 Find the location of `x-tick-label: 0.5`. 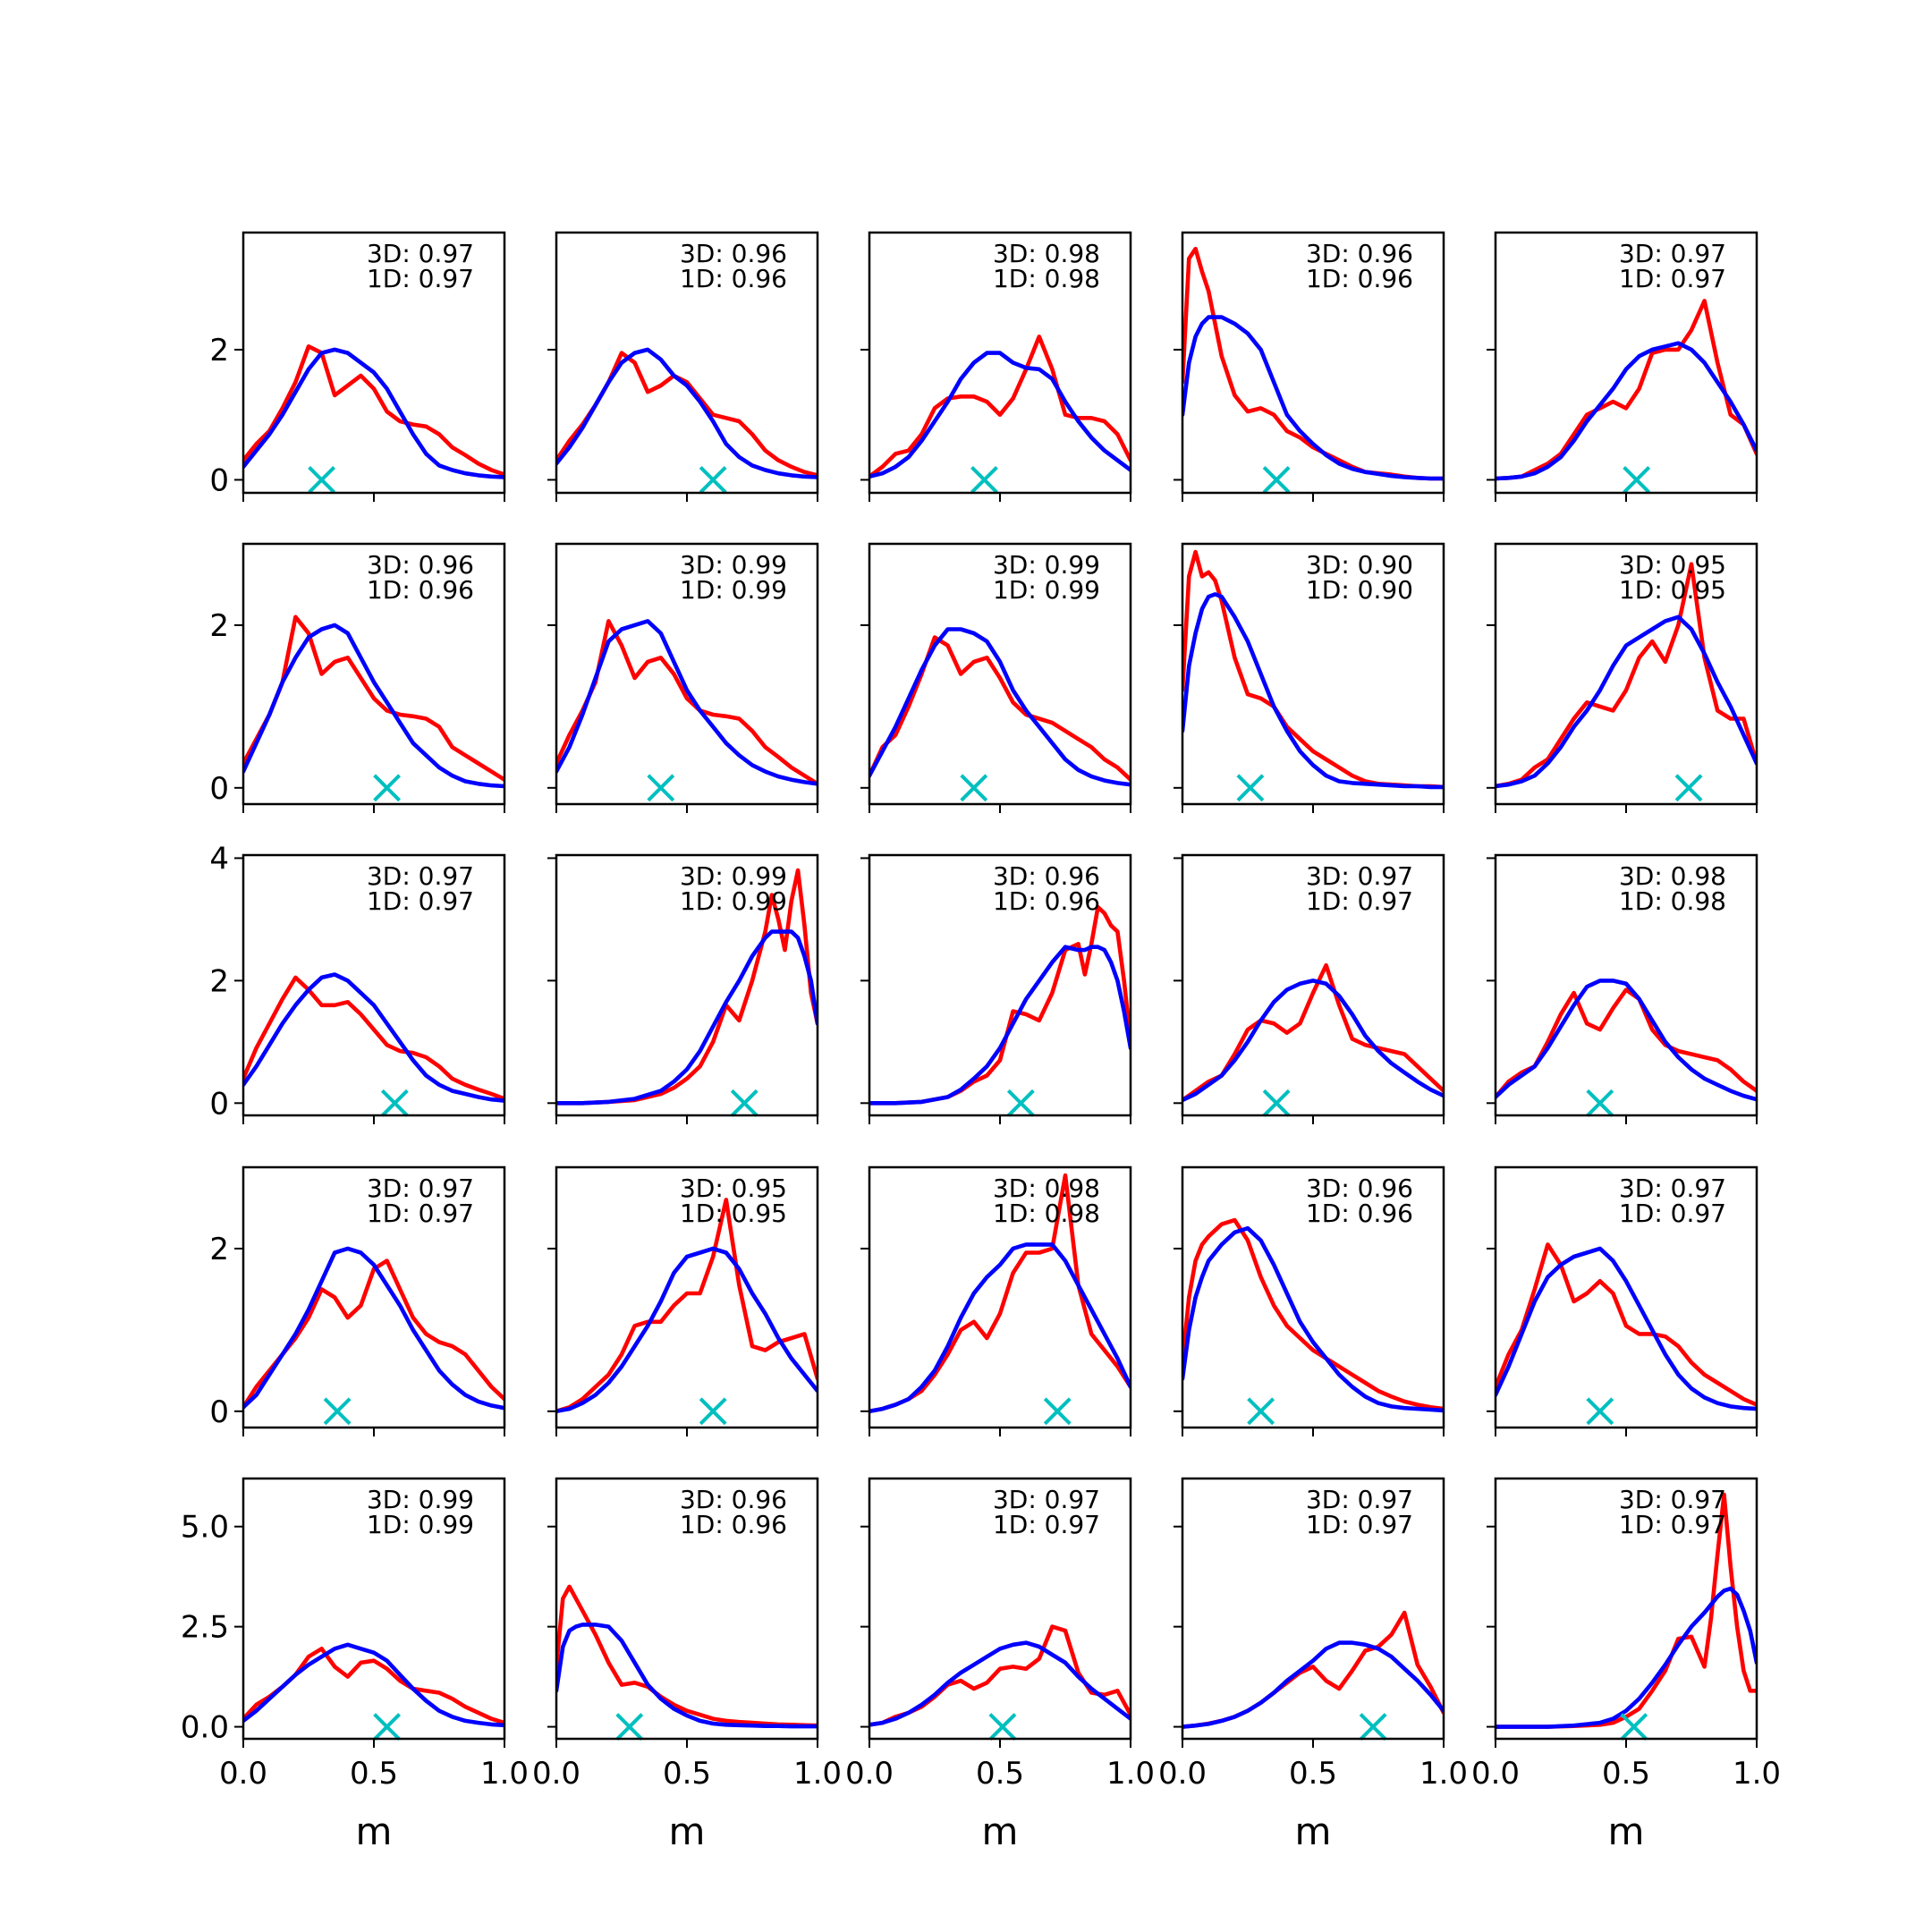

x-tick-label: 0.5 is located at coordinates (687, 1774).